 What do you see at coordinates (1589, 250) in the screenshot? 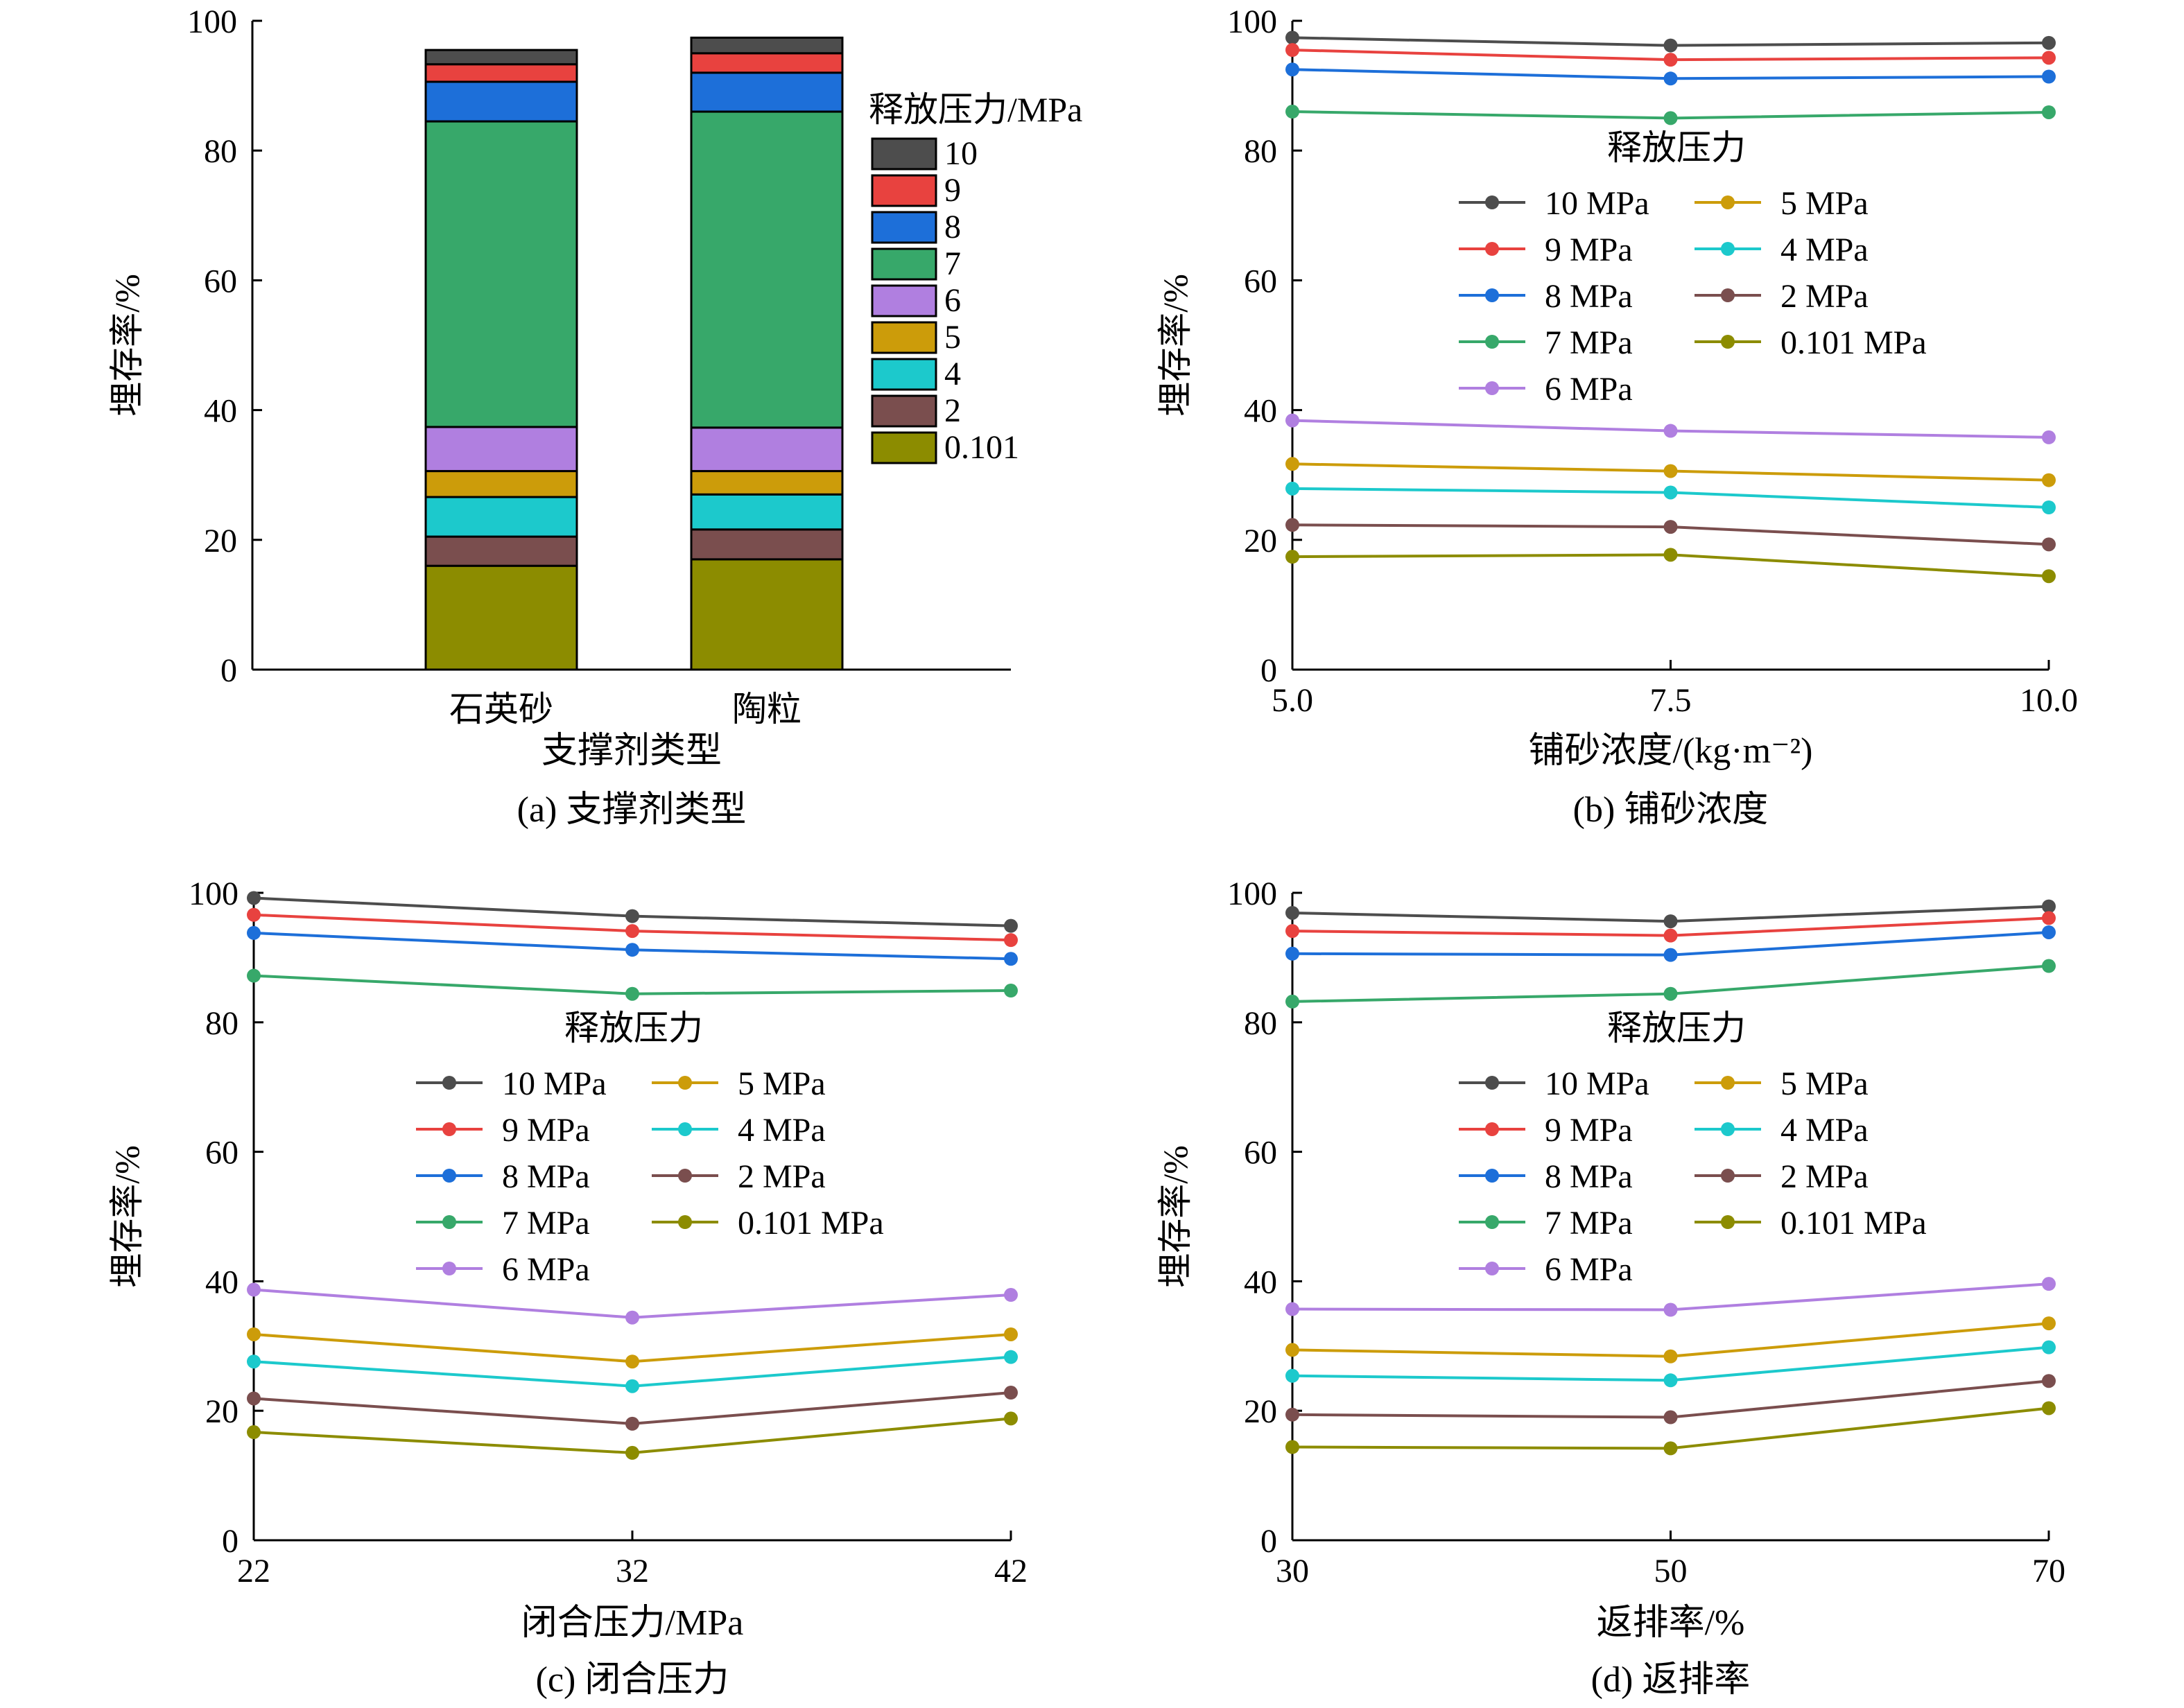
I see `legend-label-9: 9 MPa` at bounding box center [1589, 250].